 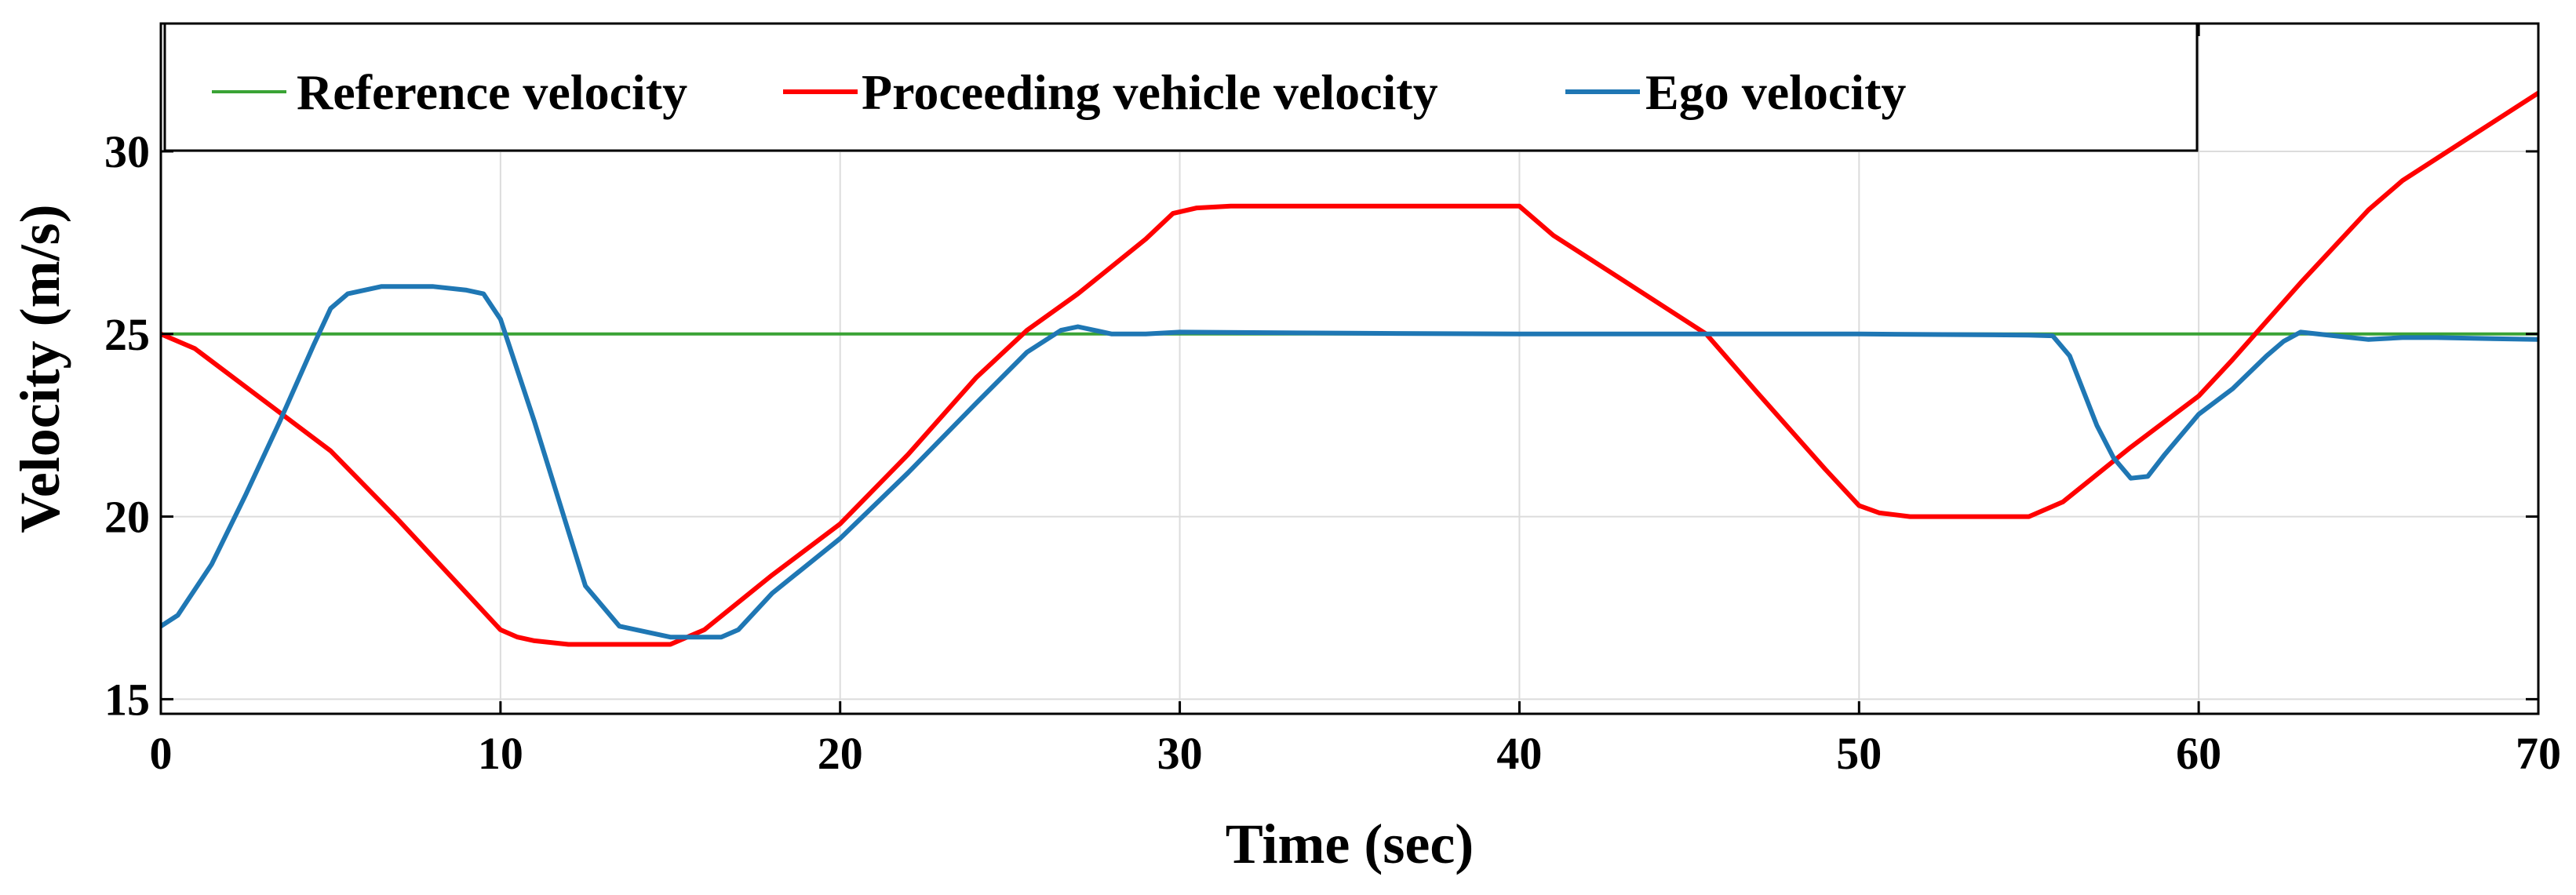 What do you see at coordinates (161, 753) in the screenshot?
I see `x-tick-label: 0` at bounding box center [161, 753].